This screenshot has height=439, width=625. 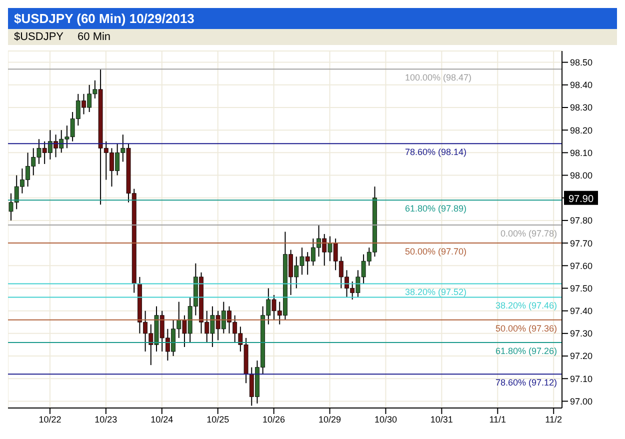 What do you see at coordinates (581, 153) in the screenshot?
I see `y-tick-label: 98.10` at bounding box center [581, 153].